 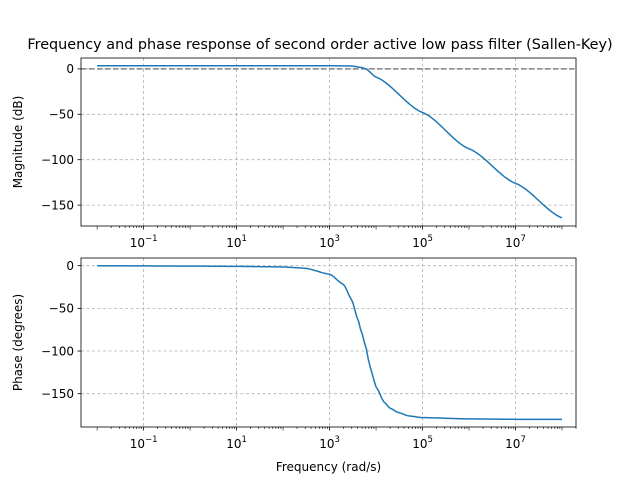 What do you see at coordinates (18, 142) in the screenshot?
I see `y-axis-label: Magnitude (dB)` at bounding box center [18, 142].